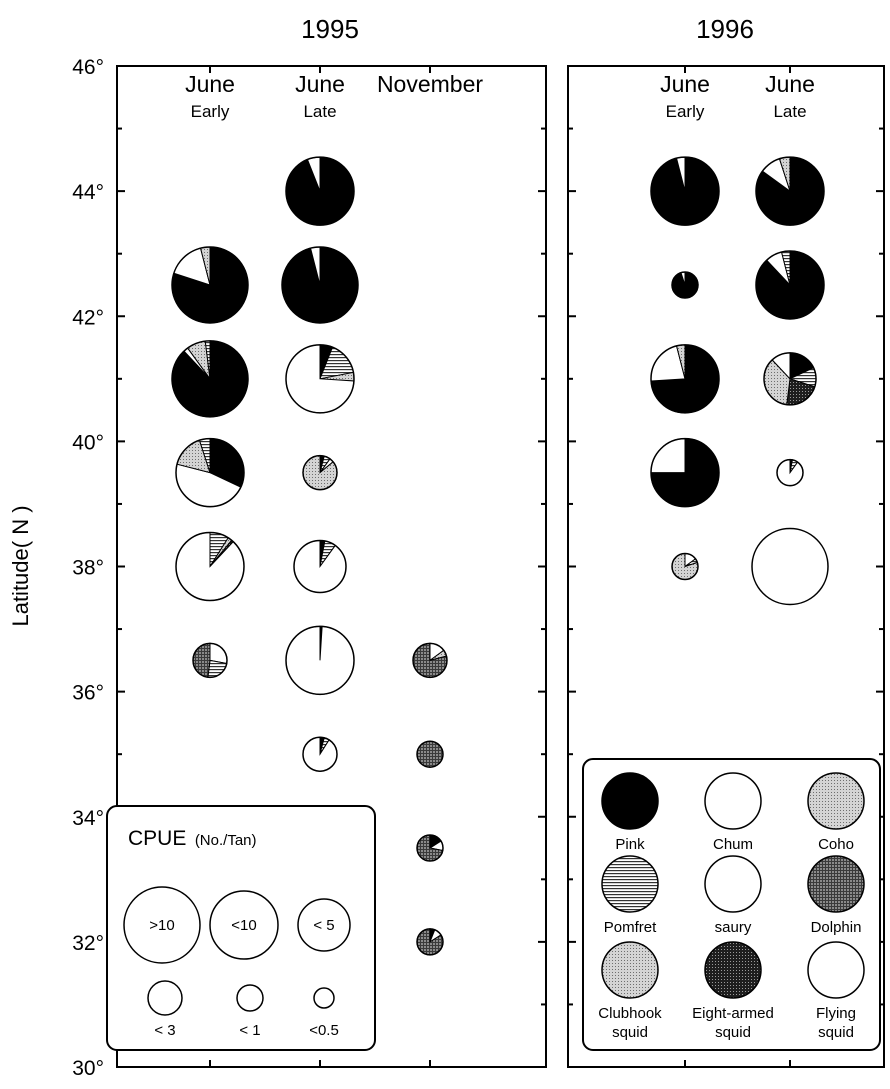  I want to click on legend-swatch-flying-squid, so click(836, 970).